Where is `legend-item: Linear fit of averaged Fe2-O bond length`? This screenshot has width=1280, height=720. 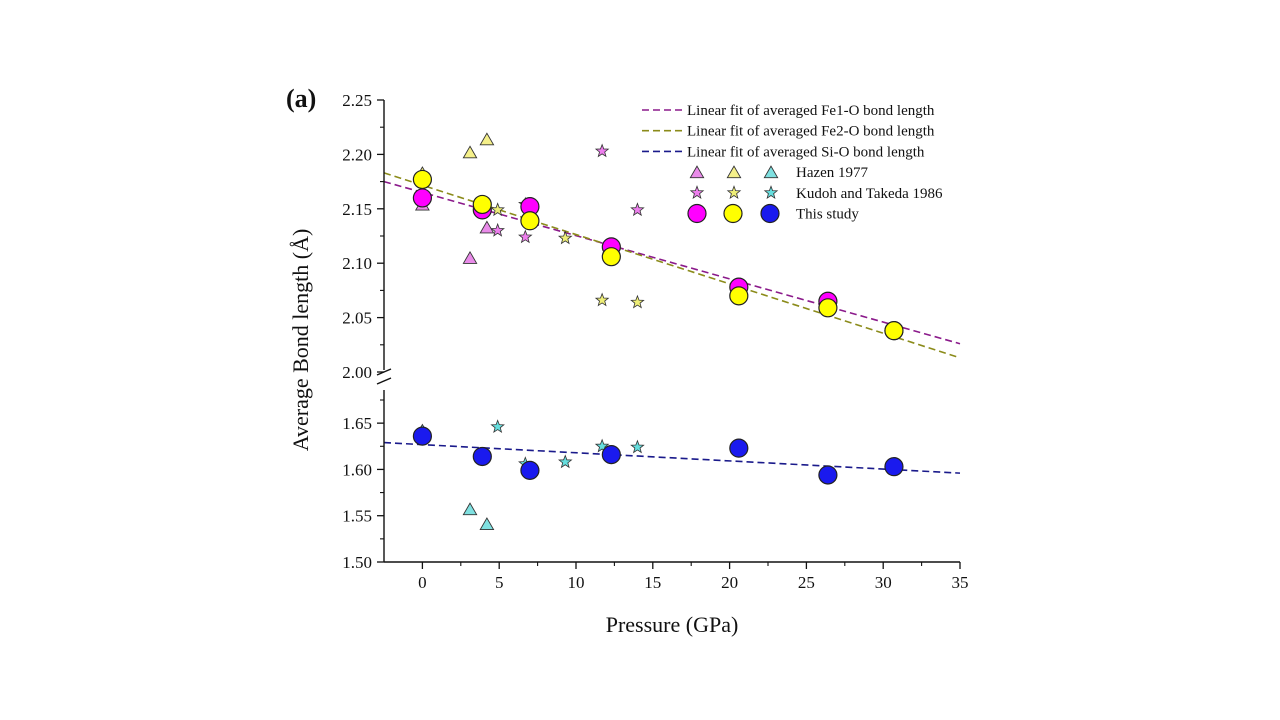 legend-item: Linear fit of averaged Fe2-O bond length is located at coordinates (788, 132).